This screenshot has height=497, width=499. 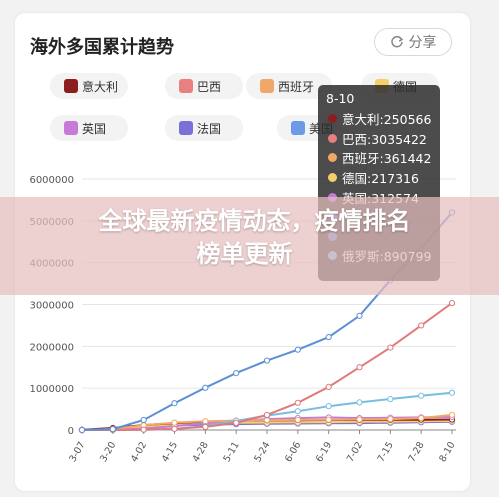 I want to click on legend-item: 法国, so click(x=204, y=128).